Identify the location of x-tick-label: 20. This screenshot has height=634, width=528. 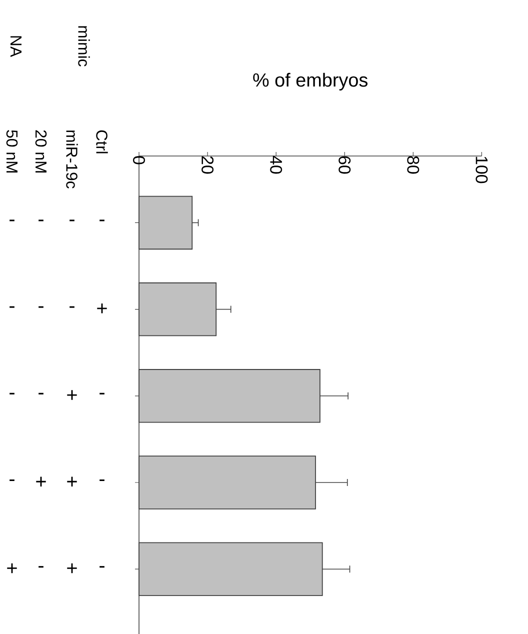
(208, 165).